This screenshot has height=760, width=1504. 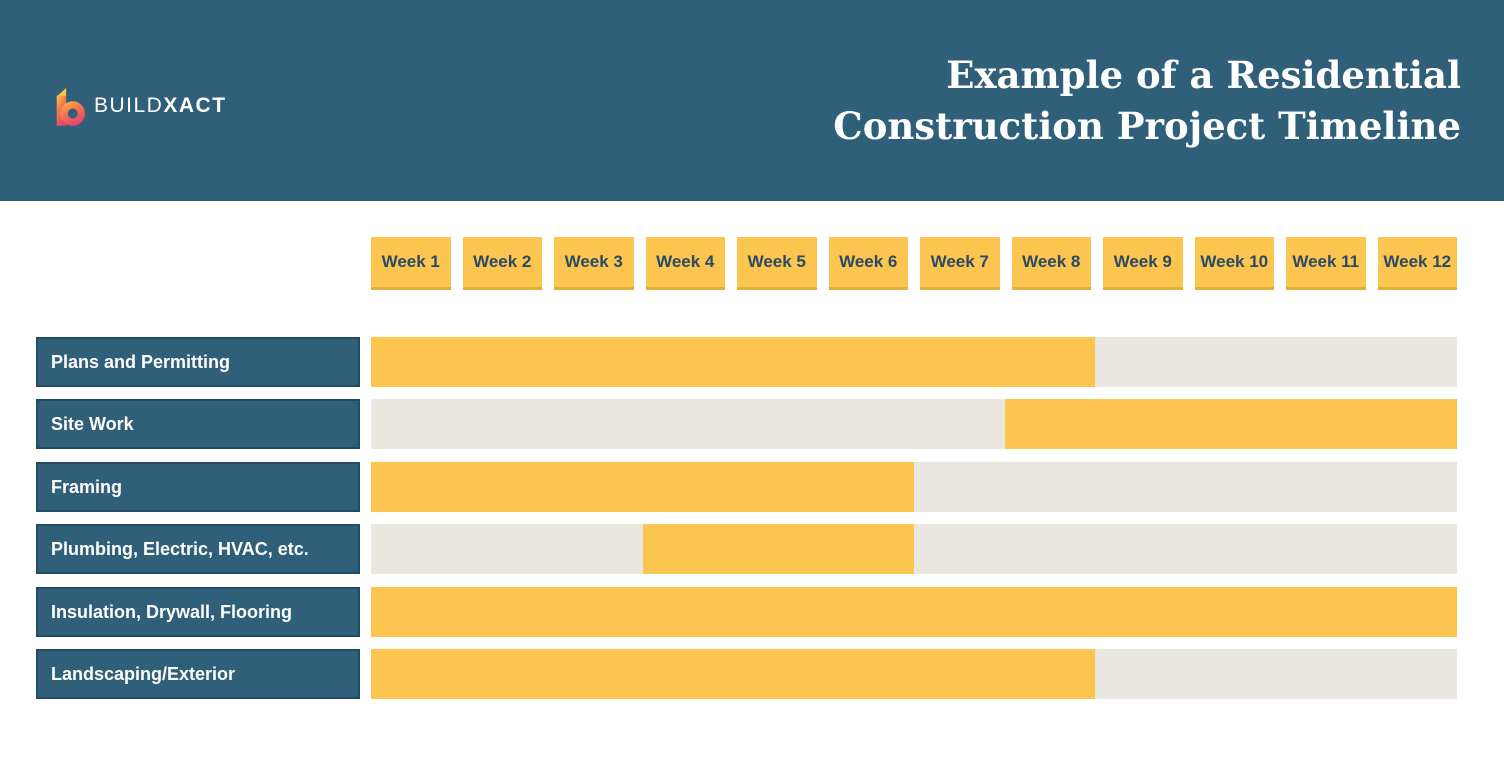 I want to click on buildxact-logo: BUILDXACT, so click(x=139, y=106).